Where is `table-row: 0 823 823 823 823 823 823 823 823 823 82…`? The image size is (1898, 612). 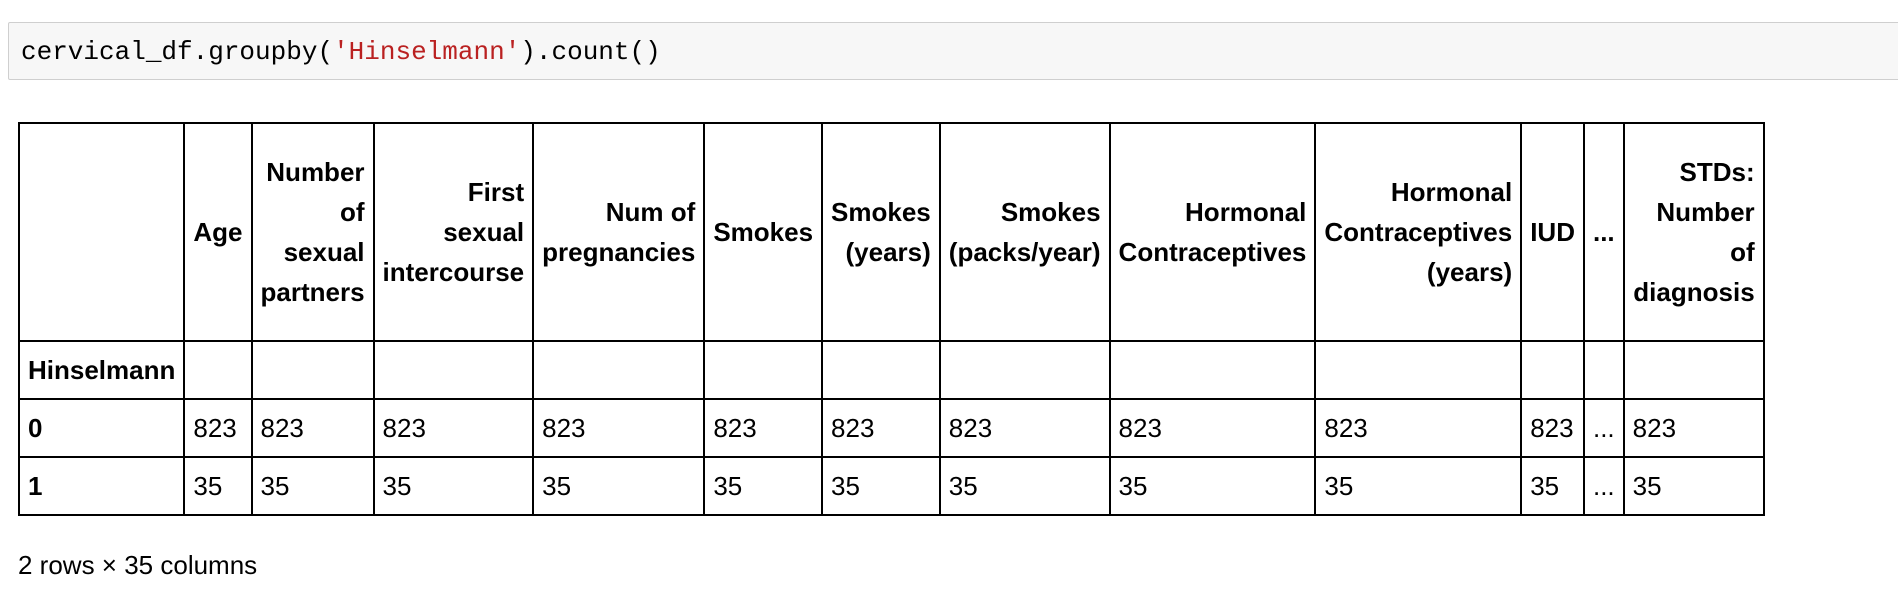 table-row: 0 823 823 823 823 823 823 823 823 823 82… is located at coordinates (891, 428).